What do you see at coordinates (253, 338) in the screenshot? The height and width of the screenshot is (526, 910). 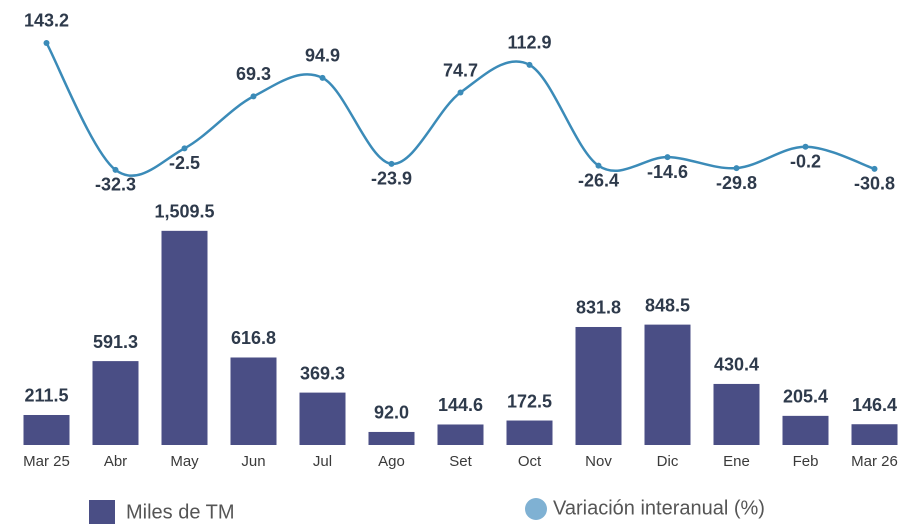 I see `bar-value-label: 616.8` at bounding box center [253, 338].